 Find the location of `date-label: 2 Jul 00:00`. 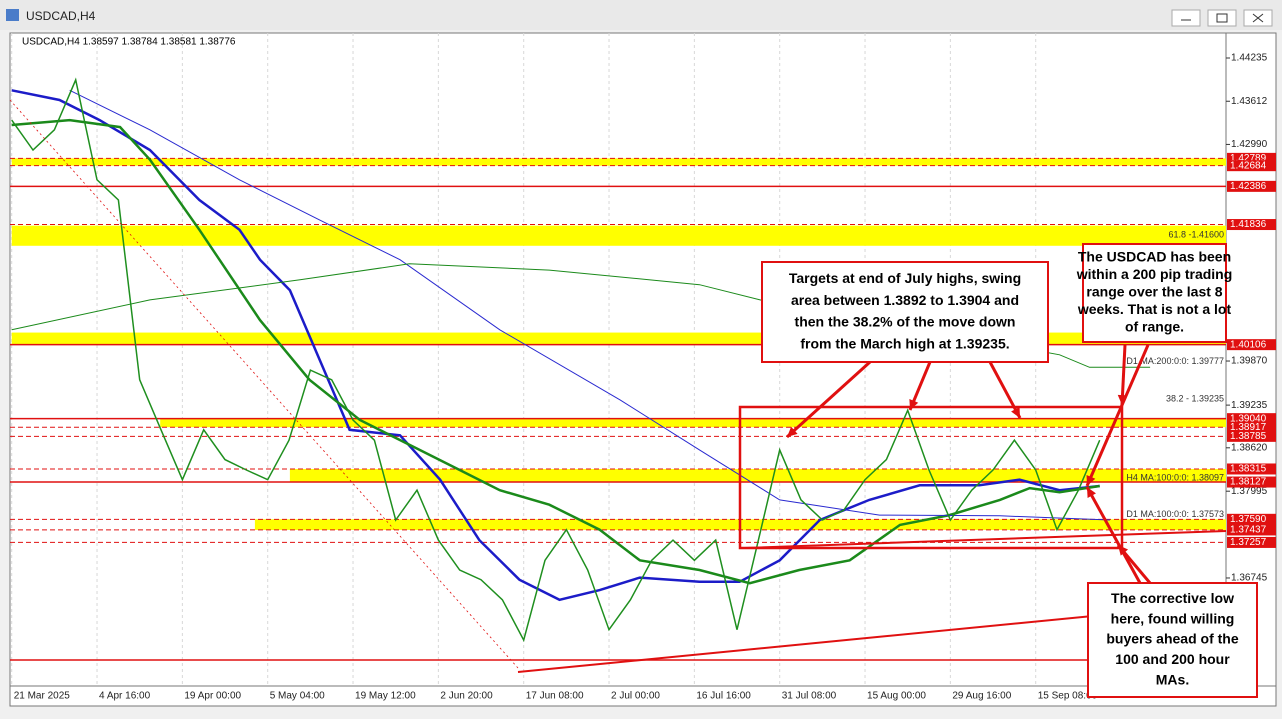

date-label: 2 Jul 00:00 is located at coordinates (635, 696).